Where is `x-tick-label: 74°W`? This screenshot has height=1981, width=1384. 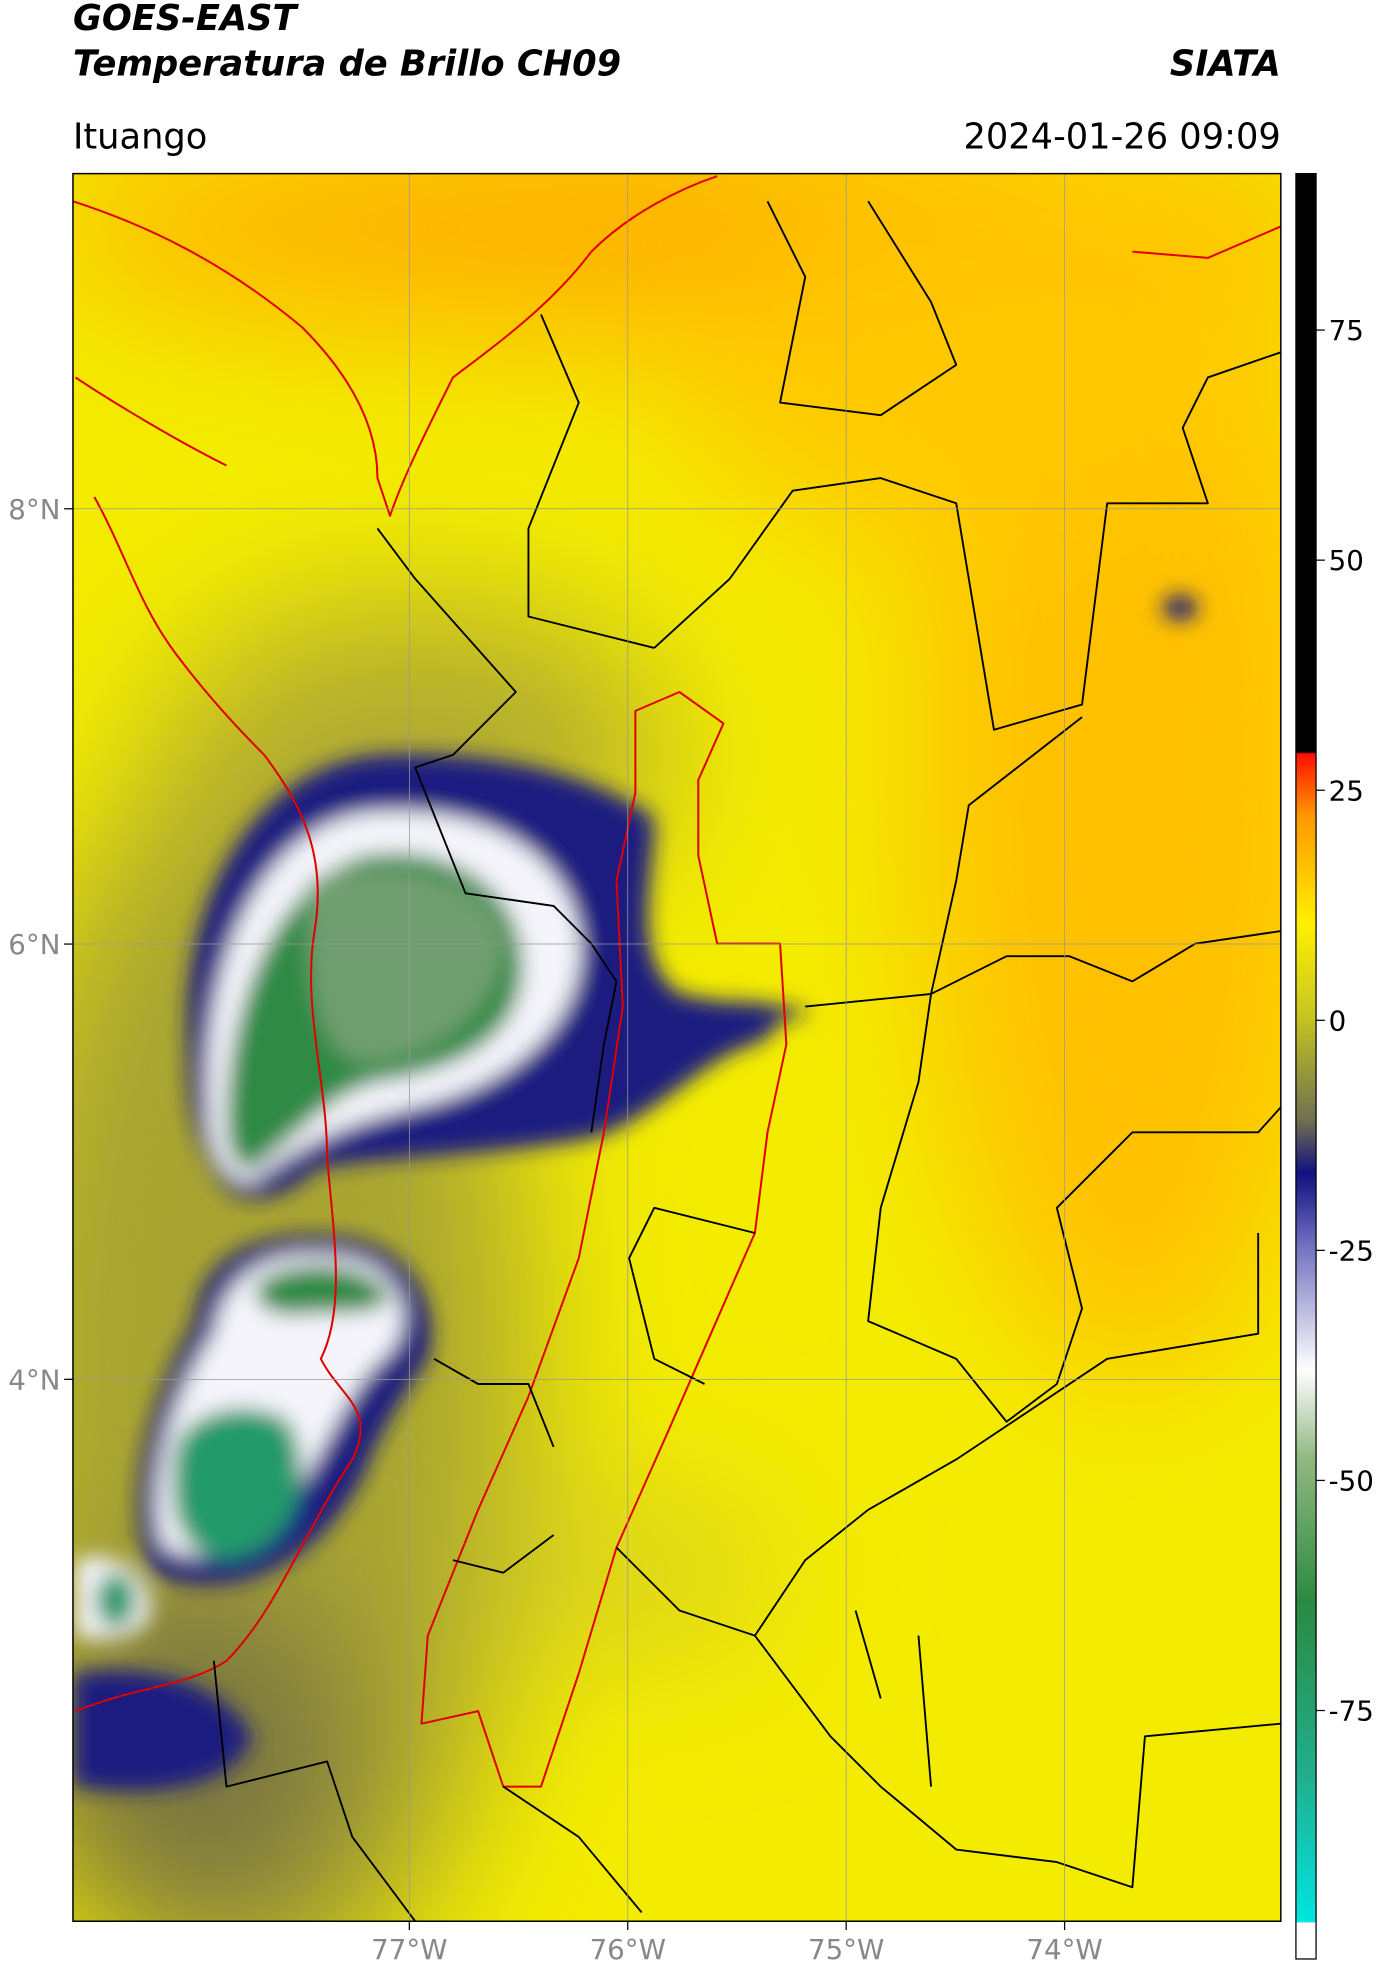
x-tick-label: 74°W is located at coordinates (1064, 1949).